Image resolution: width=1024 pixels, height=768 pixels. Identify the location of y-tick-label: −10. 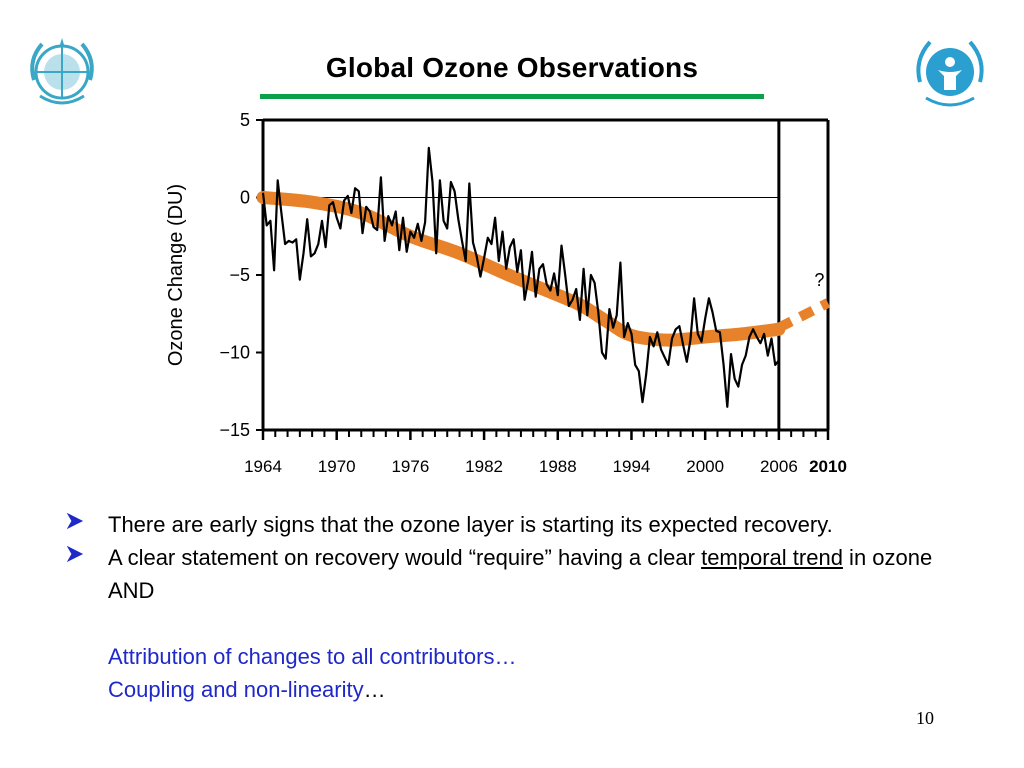
(234, 353).